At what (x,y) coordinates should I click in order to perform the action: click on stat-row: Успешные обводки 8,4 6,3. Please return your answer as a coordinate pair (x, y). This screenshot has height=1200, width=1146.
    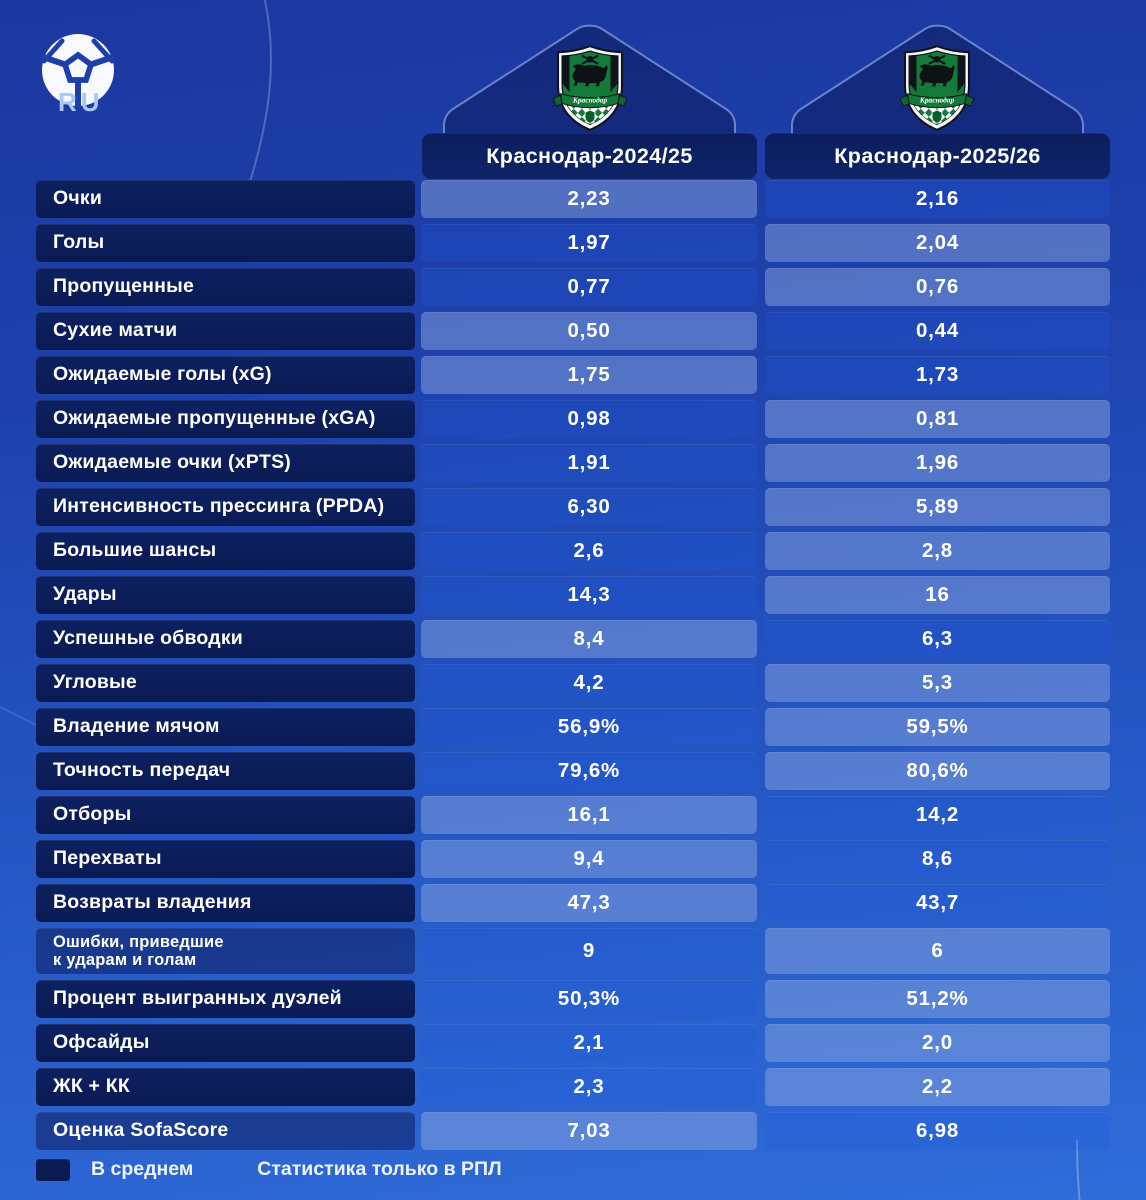
    Looking at the image, I should click on (573, 639).